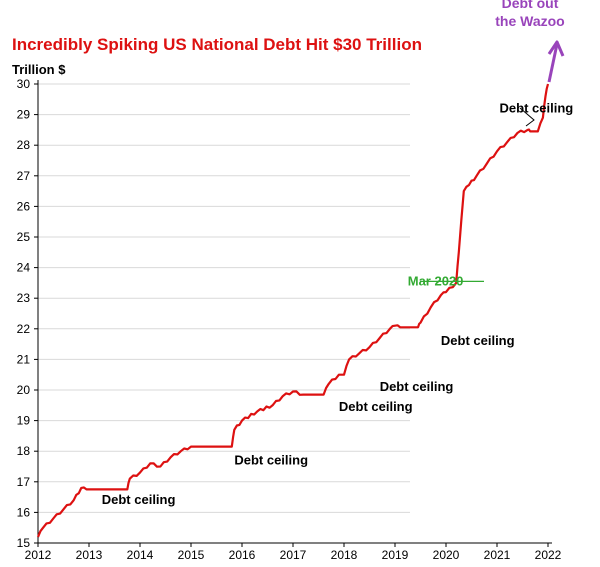 The height and width of the screenshot is (567, 600). What do you see at coordinates (24, 482) in the screenshot?
I see `y-tick-label: 17` at bounding box center [24, 482].